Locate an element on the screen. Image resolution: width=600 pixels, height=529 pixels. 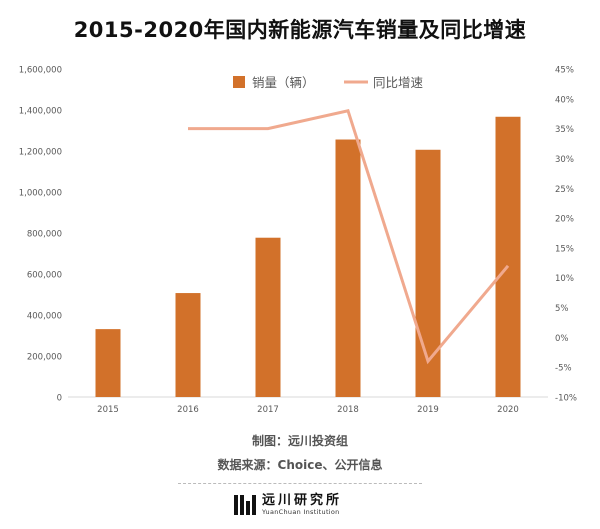
y-right-tick-label: 40% is located at coordinates (564, 100).